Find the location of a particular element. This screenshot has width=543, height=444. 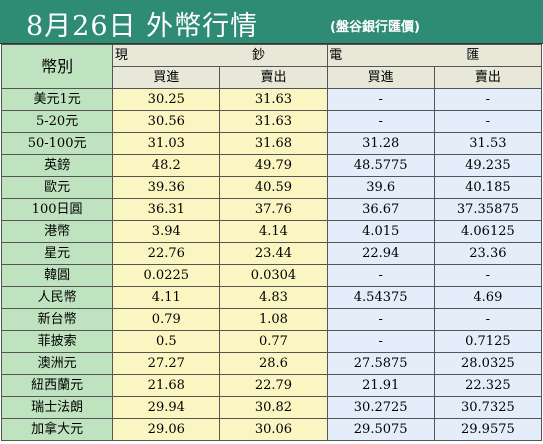

currency-name-cell: 新台幣 is located at coordinates (57, 319).